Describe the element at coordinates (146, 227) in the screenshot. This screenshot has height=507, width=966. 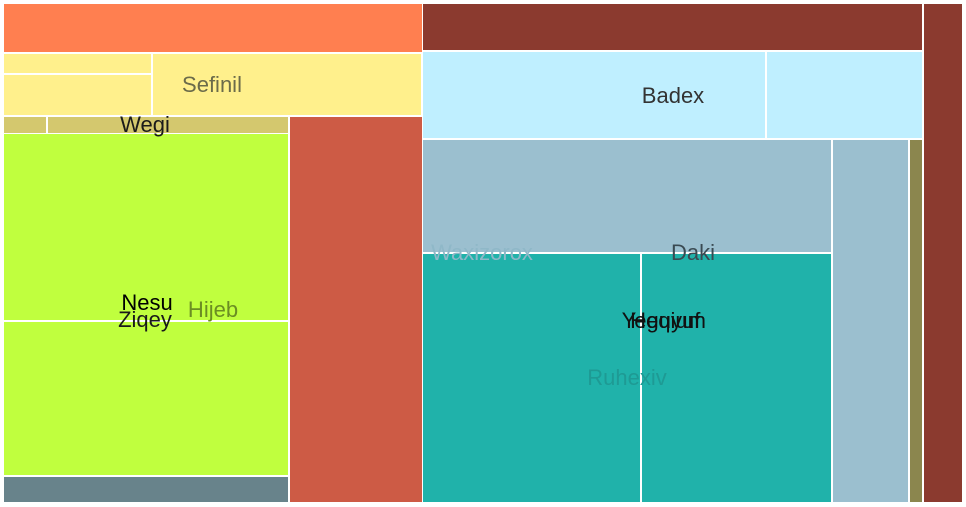
I see `treemap-cell-nesu` at that location.